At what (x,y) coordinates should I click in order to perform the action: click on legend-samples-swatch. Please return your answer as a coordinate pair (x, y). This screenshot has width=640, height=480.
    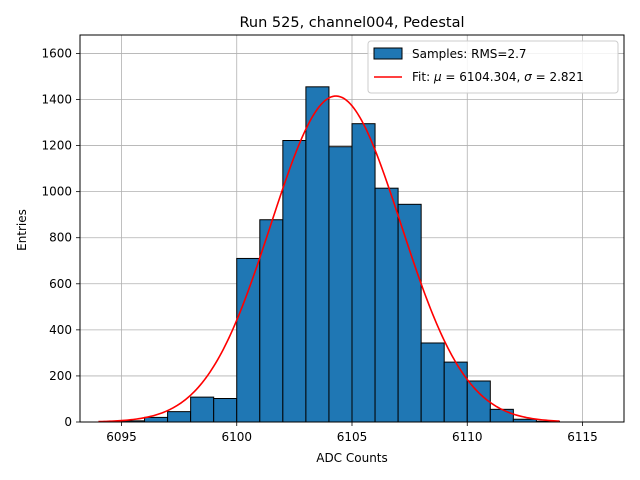
    Looking at the image, I should click on (388, 53).